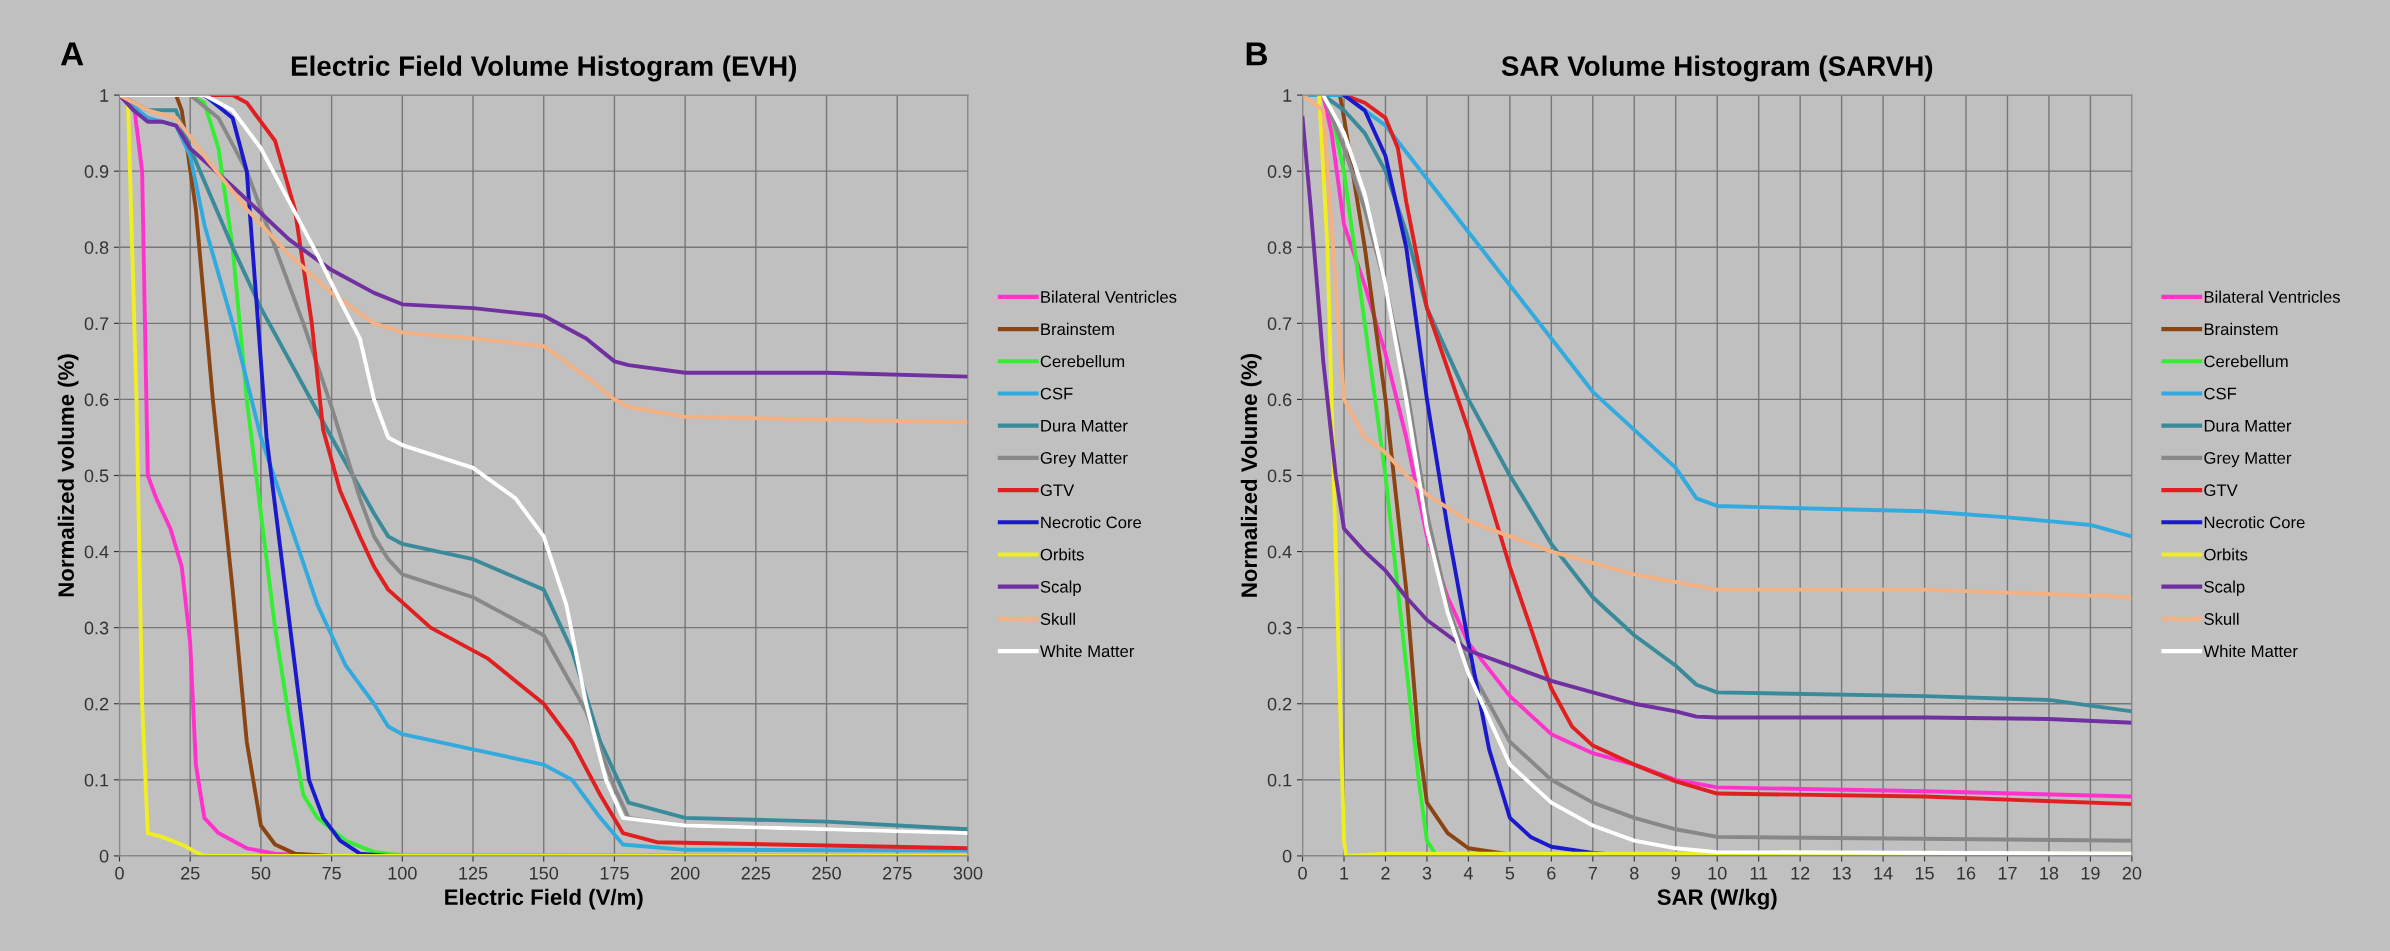 The width and height of the screenshot is (2390, 951). What do you see at coordinates (1385, 873) in the screenshot?
I see `x-tick-label: 2` at bounding box center [1385, 873].